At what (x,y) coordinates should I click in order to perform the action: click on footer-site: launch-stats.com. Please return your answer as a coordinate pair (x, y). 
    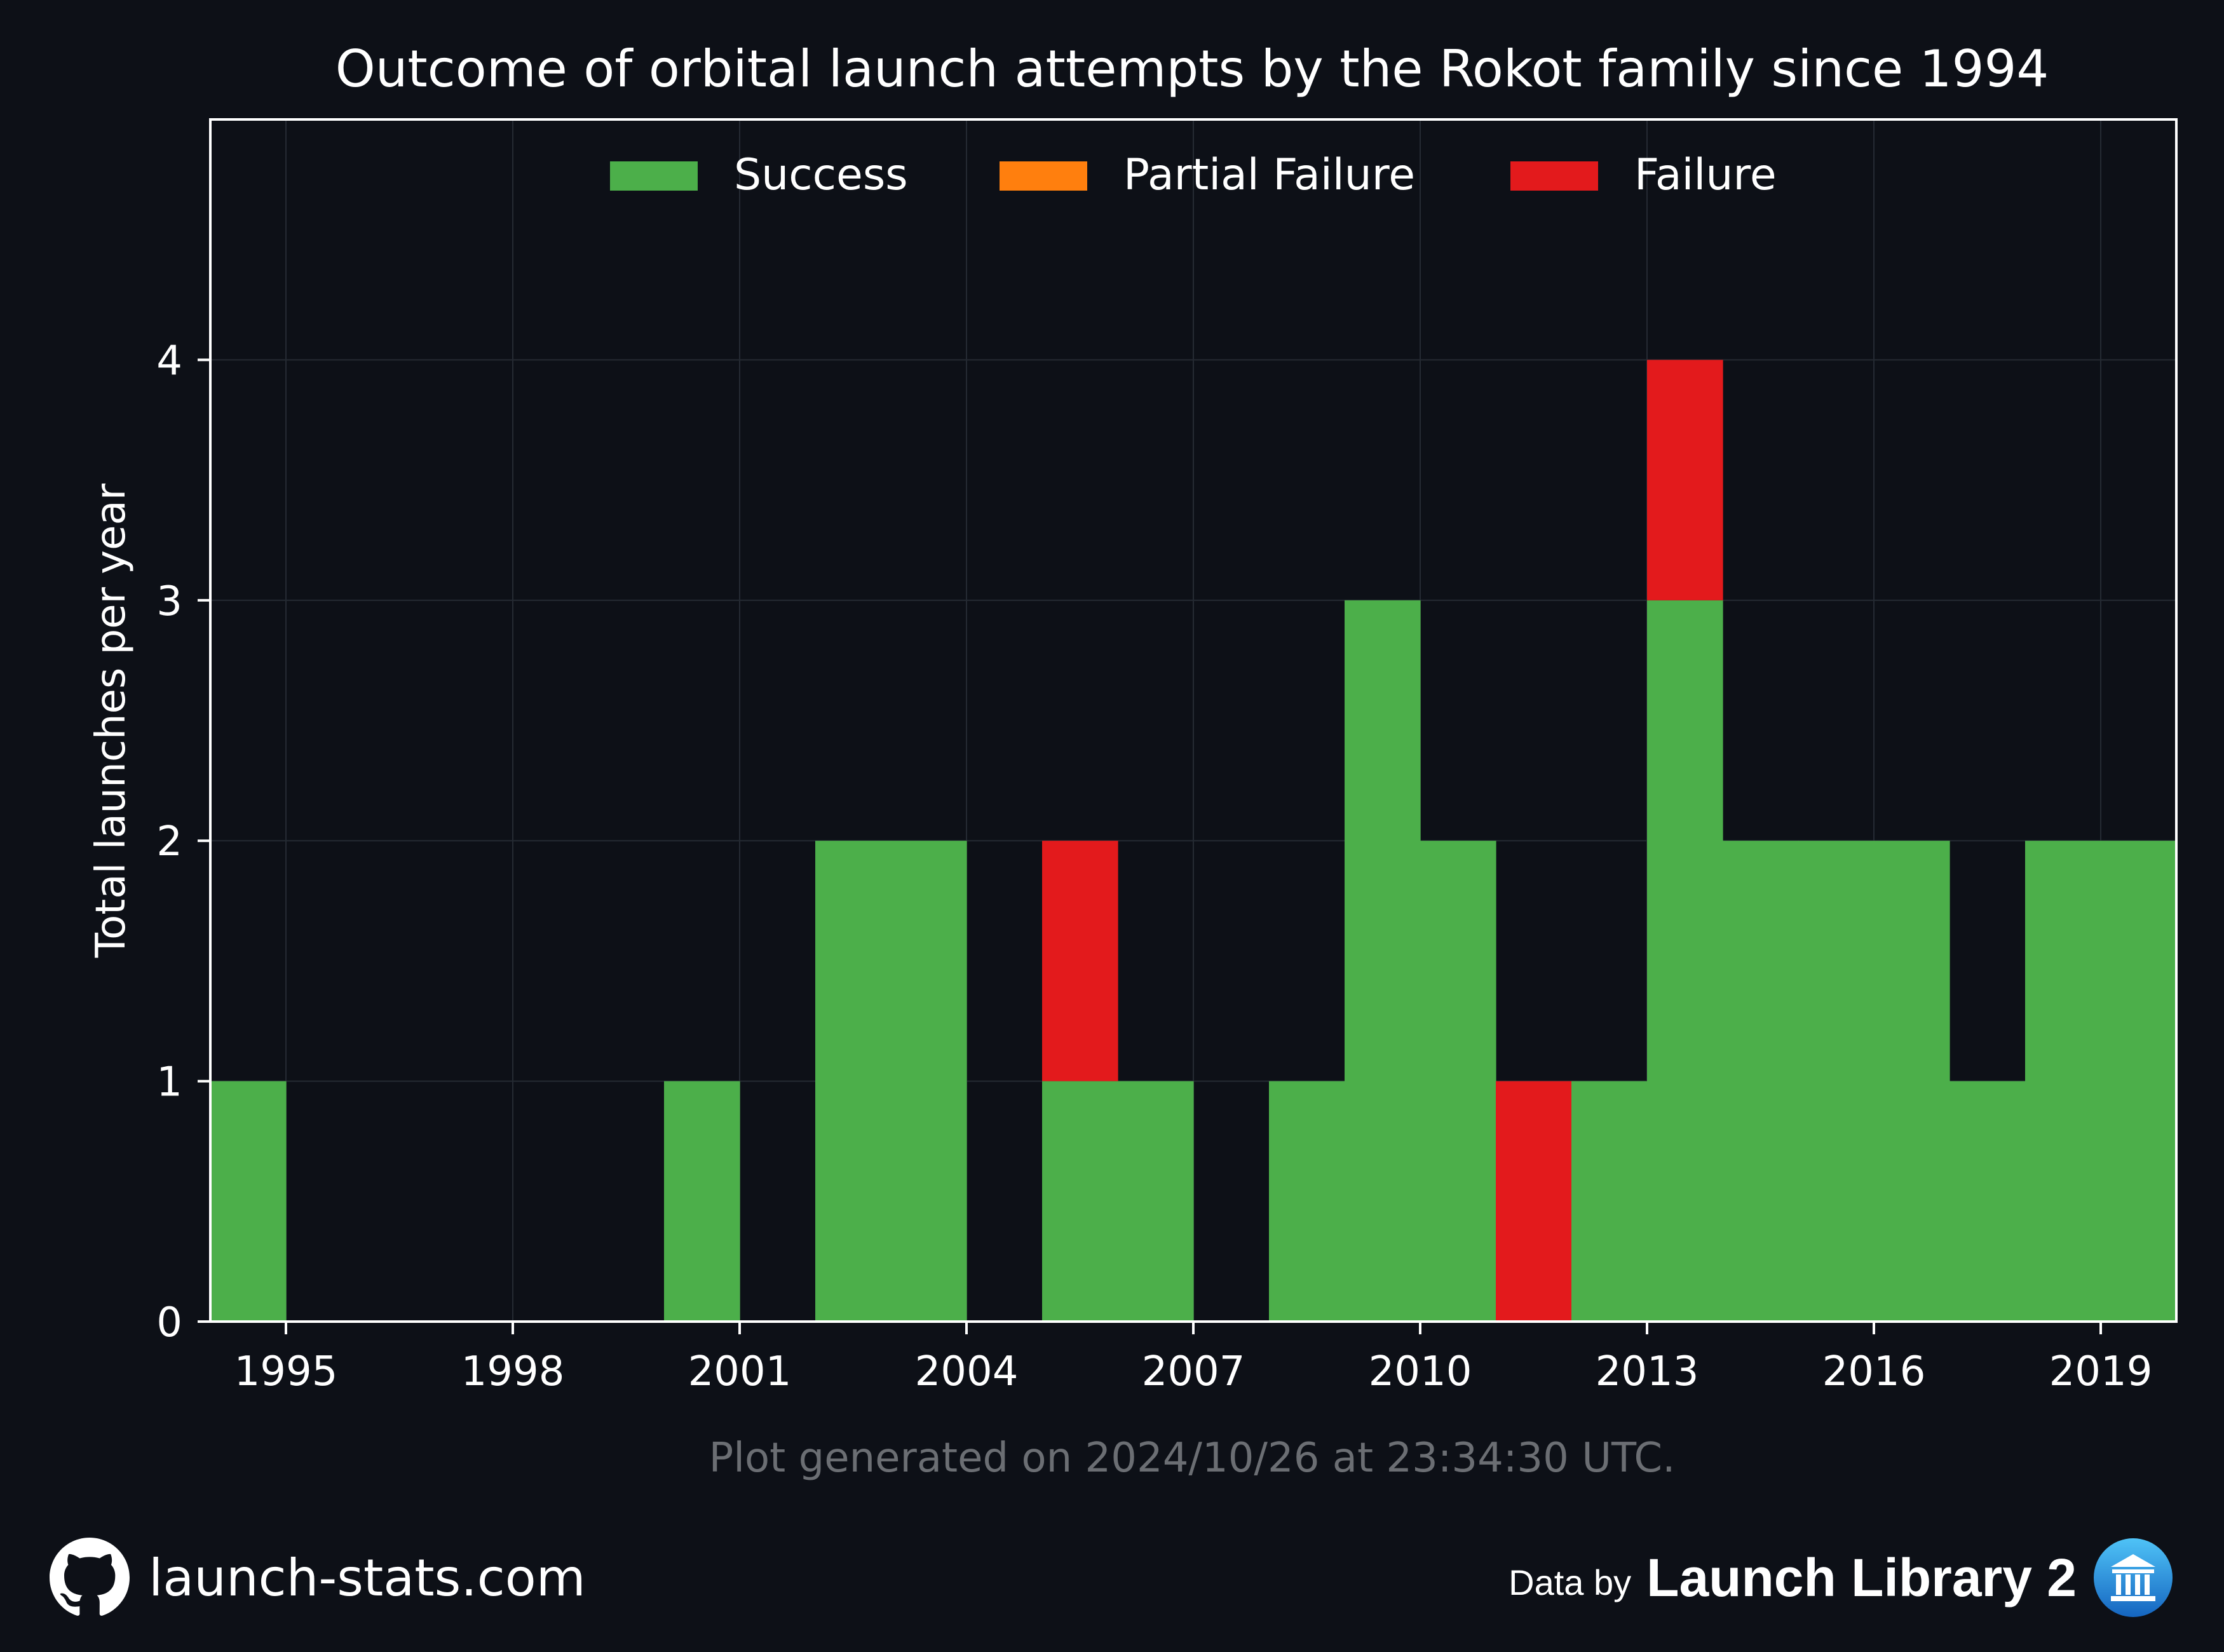
    Looking at the image, I should click on (318, 1578).